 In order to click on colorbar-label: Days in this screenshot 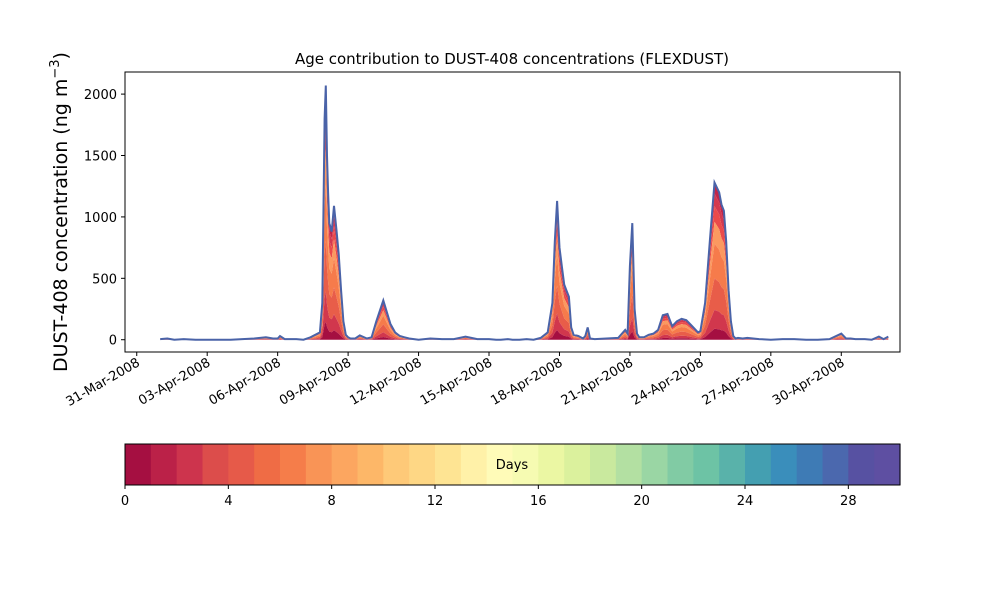, I will do `click(512, 465)`.